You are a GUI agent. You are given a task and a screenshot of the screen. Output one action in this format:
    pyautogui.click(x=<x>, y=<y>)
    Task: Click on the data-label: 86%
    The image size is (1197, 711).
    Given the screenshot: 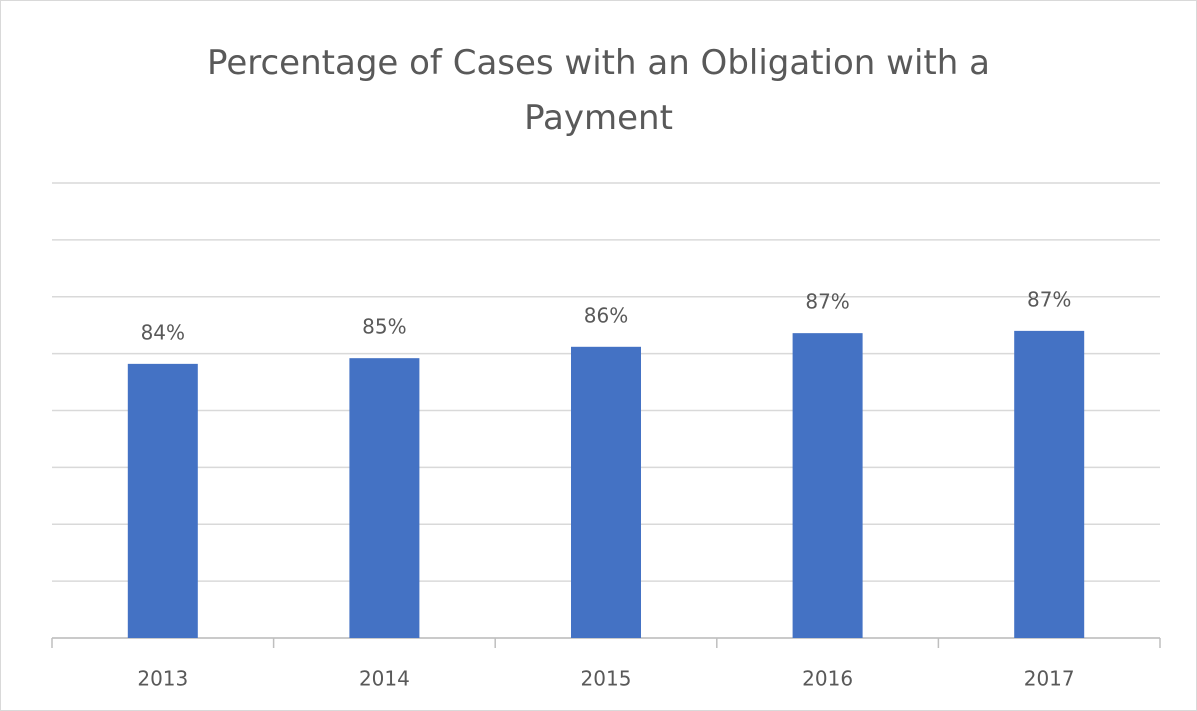 What is the action you would take?
    pyautogui.click(x=606, y=315)
    